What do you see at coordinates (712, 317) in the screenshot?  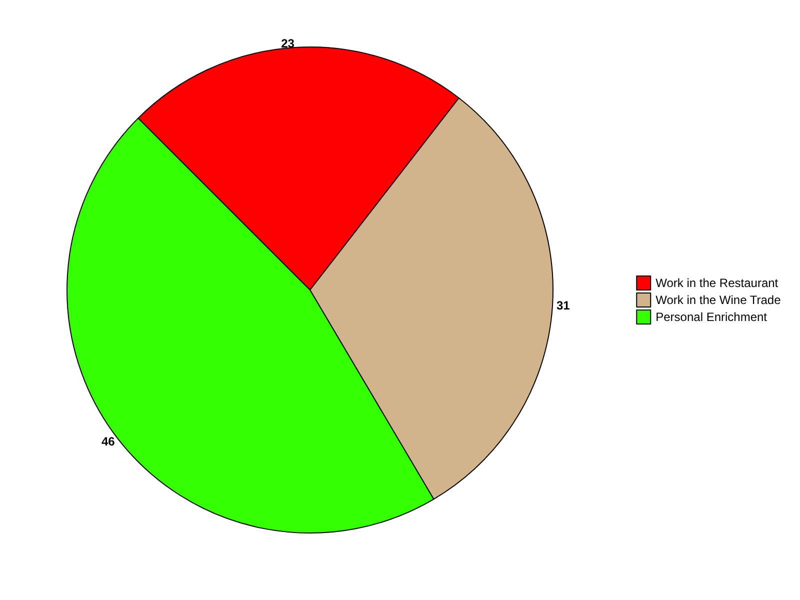 I see `legend-label: Personal Enrichment` at bounding box center [712, 317].